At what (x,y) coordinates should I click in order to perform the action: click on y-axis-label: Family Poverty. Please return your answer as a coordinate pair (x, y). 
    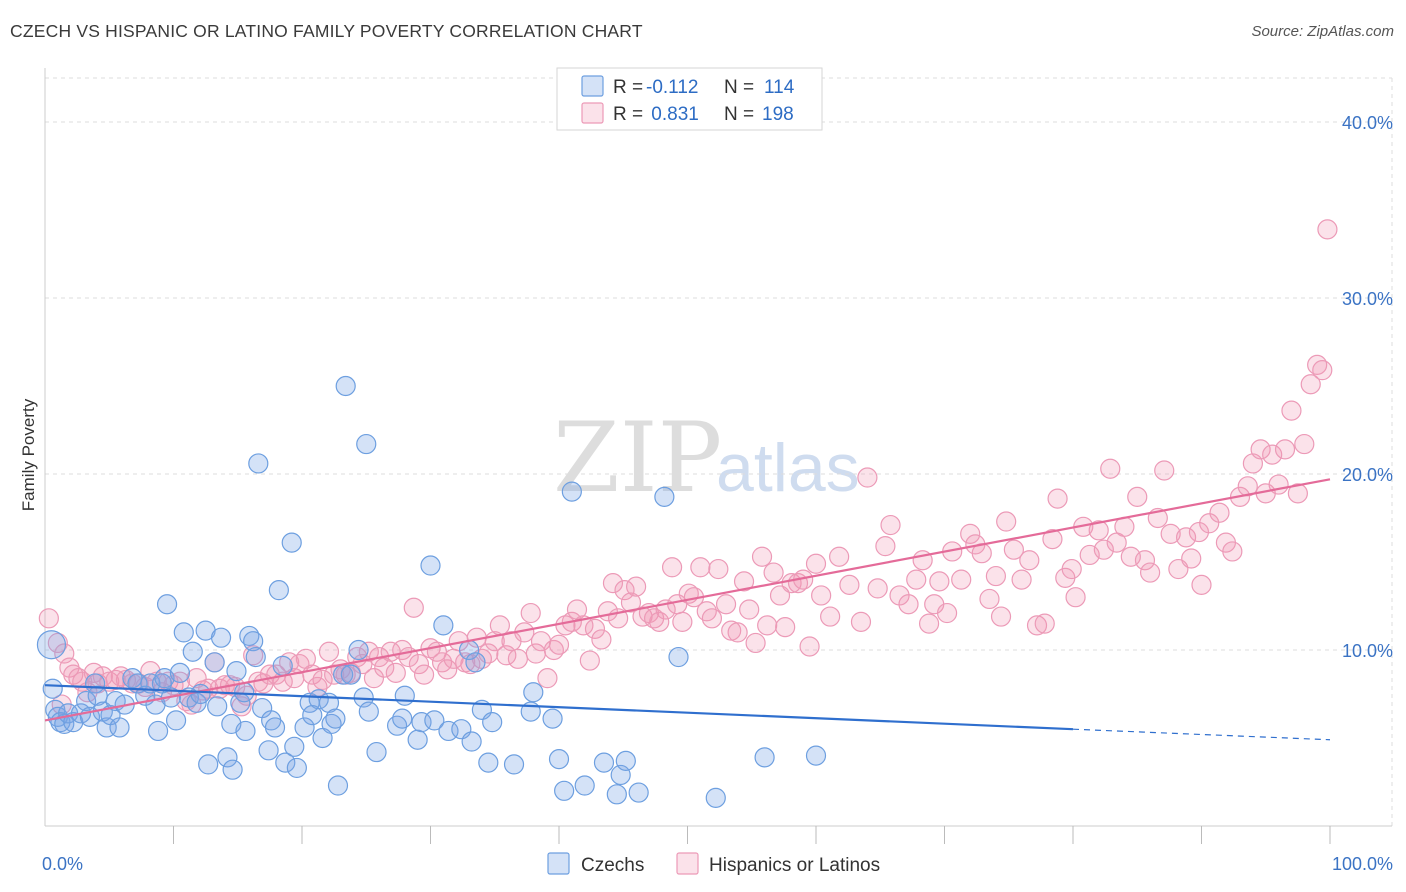
    Looking at the image, I should click on (28, 454).